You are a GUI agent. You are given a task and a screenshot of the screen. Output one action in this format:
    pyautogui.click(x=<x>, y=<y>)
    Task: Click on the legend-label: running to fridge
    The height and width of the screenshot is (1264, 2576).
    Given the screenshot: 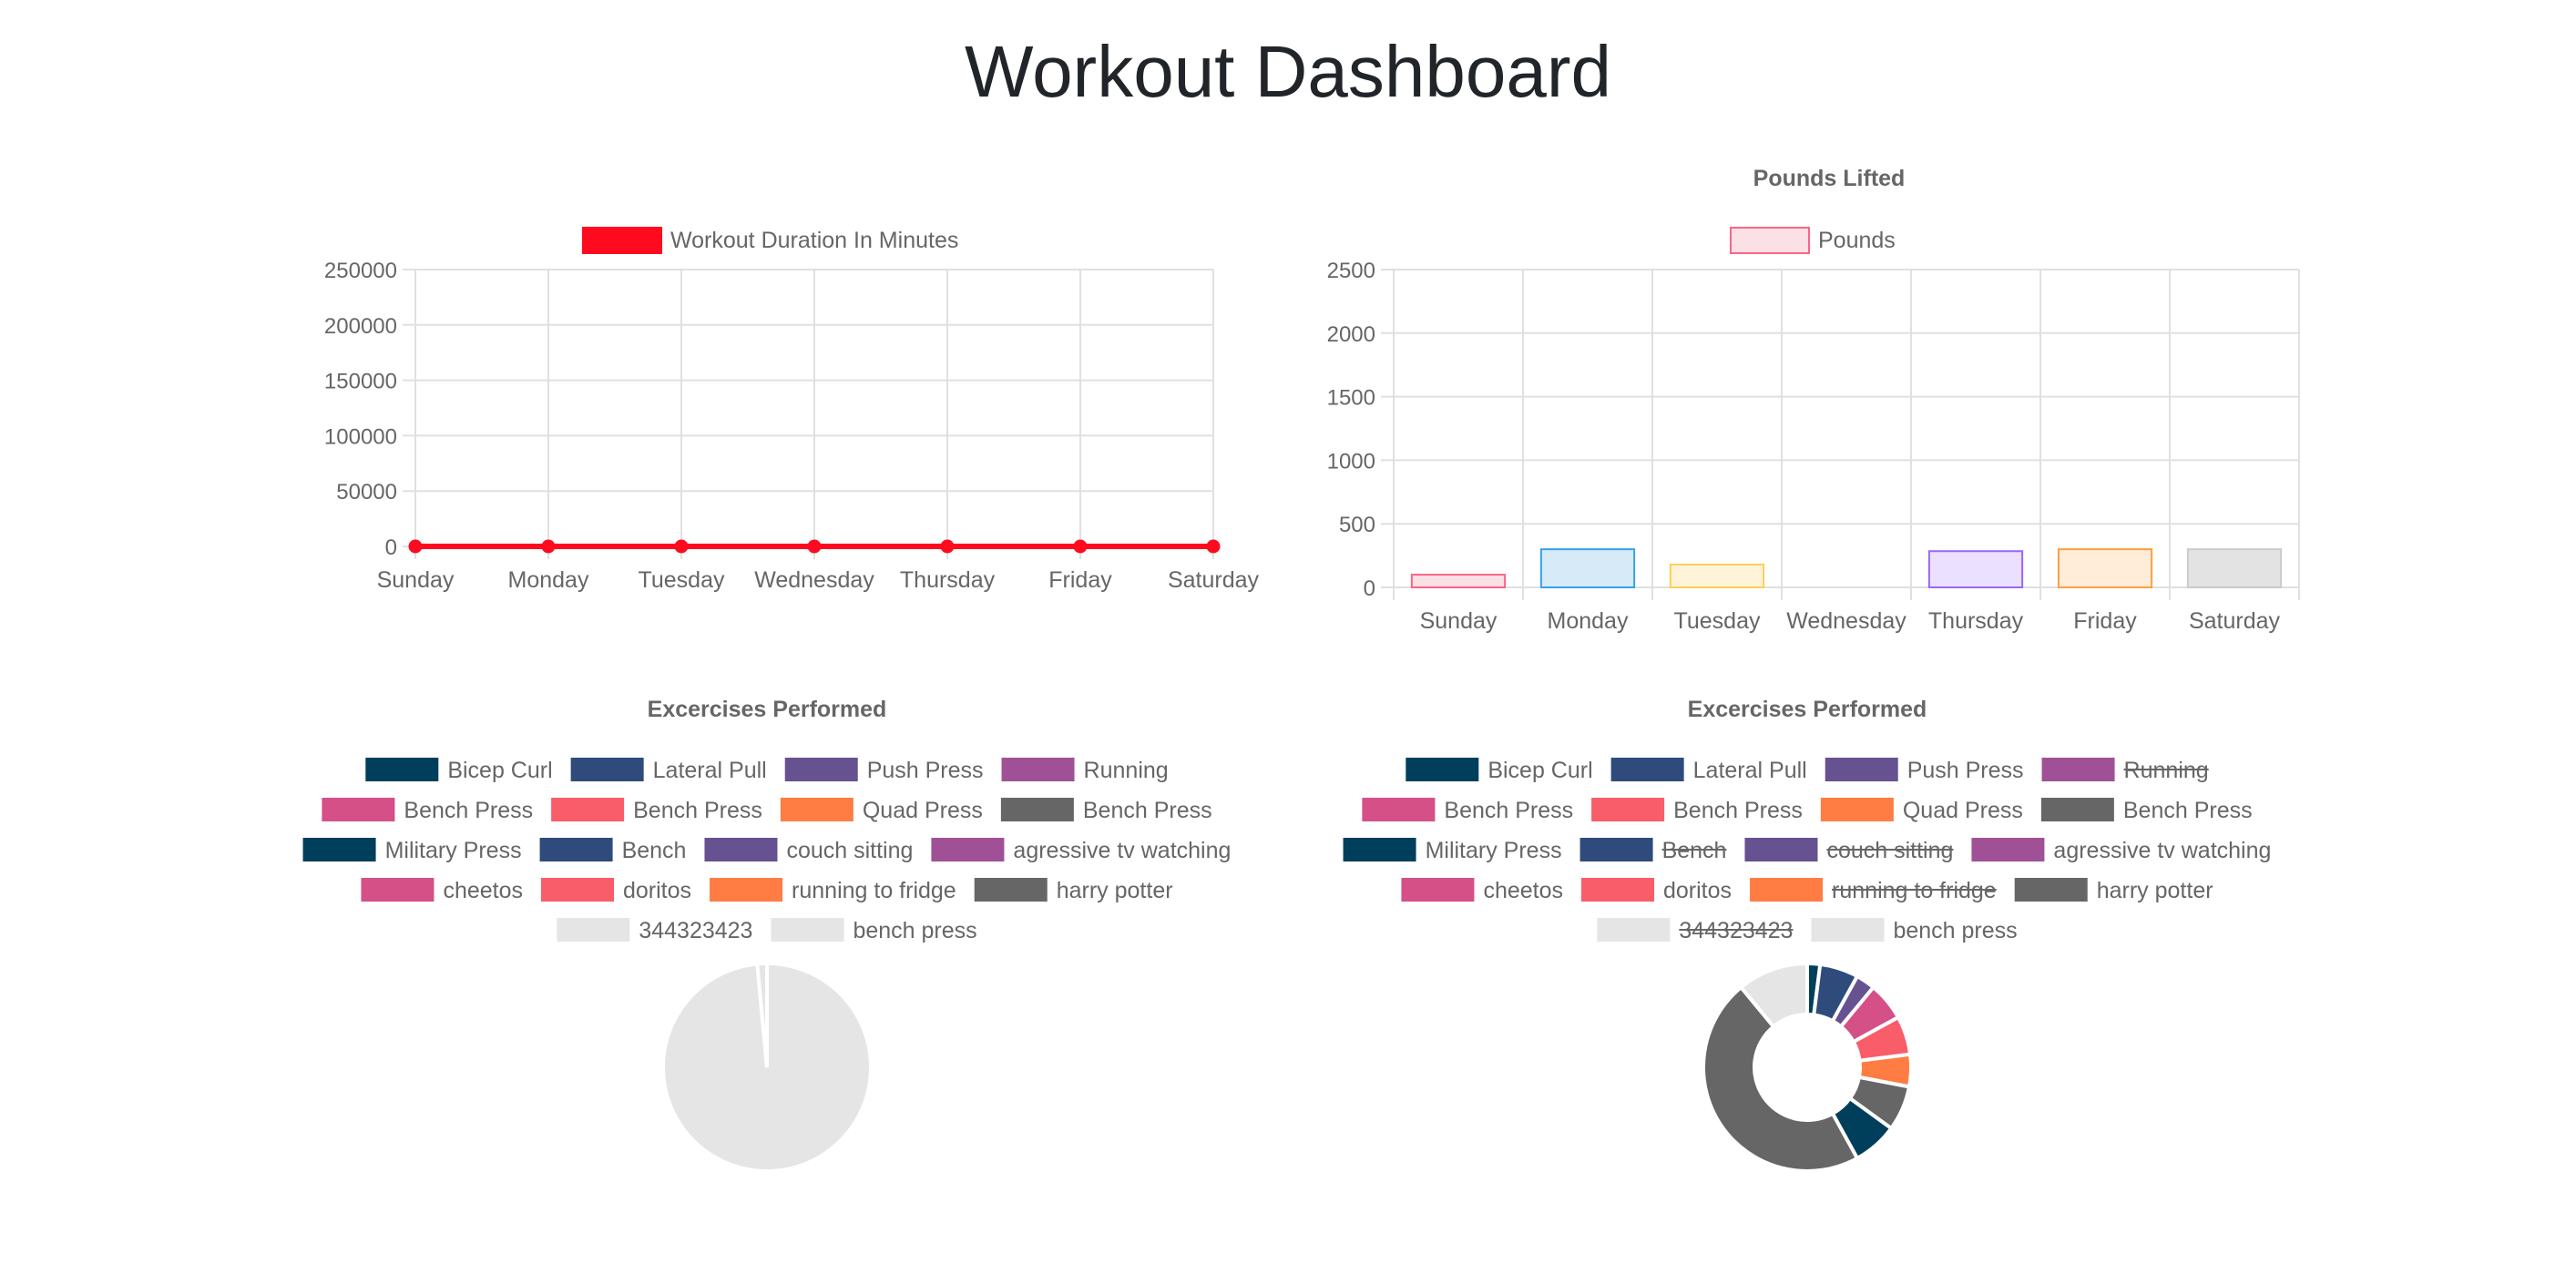 What is the action you would take?
    pyautogui.click(x=874, y=890)
    